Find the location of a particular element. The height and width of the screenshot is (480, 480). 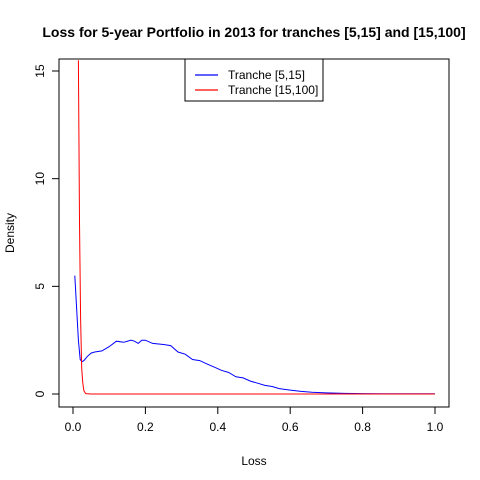

x-tick-label: 0.0 is located at coordinates (73, 427).